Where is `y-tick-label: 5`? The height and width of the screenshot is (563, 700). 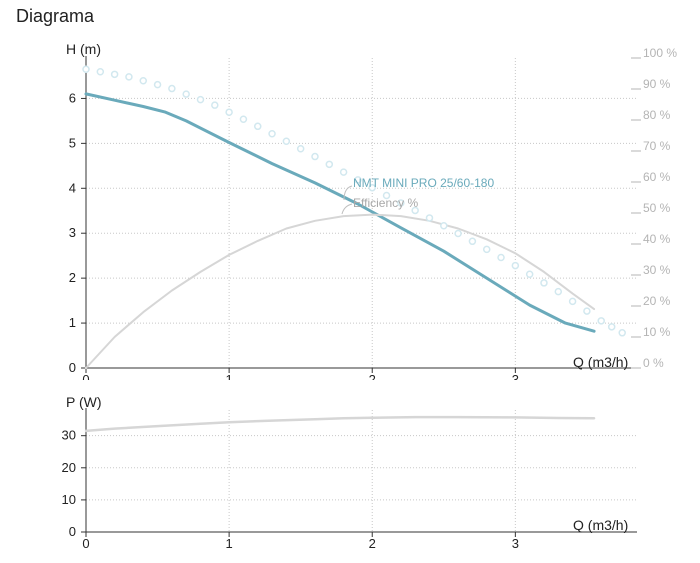 y-tick-label: 5 is located at coordinates (72, 142).